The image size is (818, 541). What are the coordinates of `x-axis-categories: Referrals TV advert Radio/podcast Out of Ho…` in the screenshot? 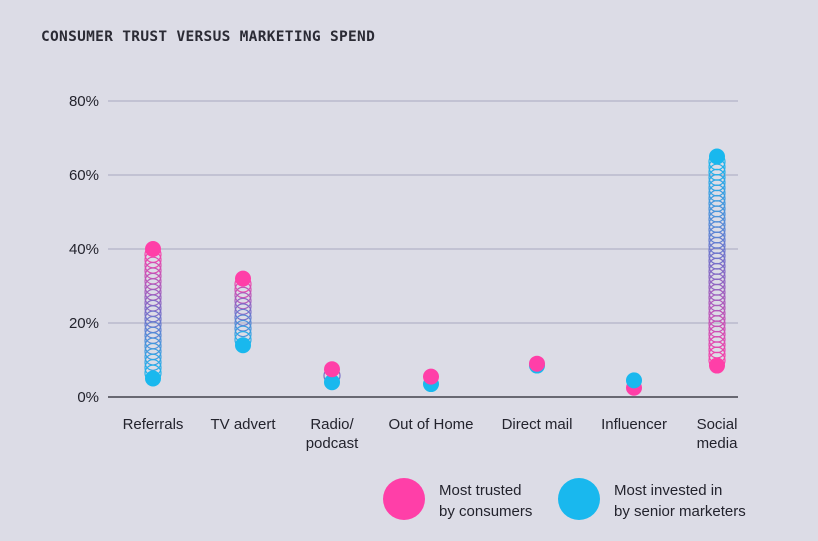 It's located at (431, 434).